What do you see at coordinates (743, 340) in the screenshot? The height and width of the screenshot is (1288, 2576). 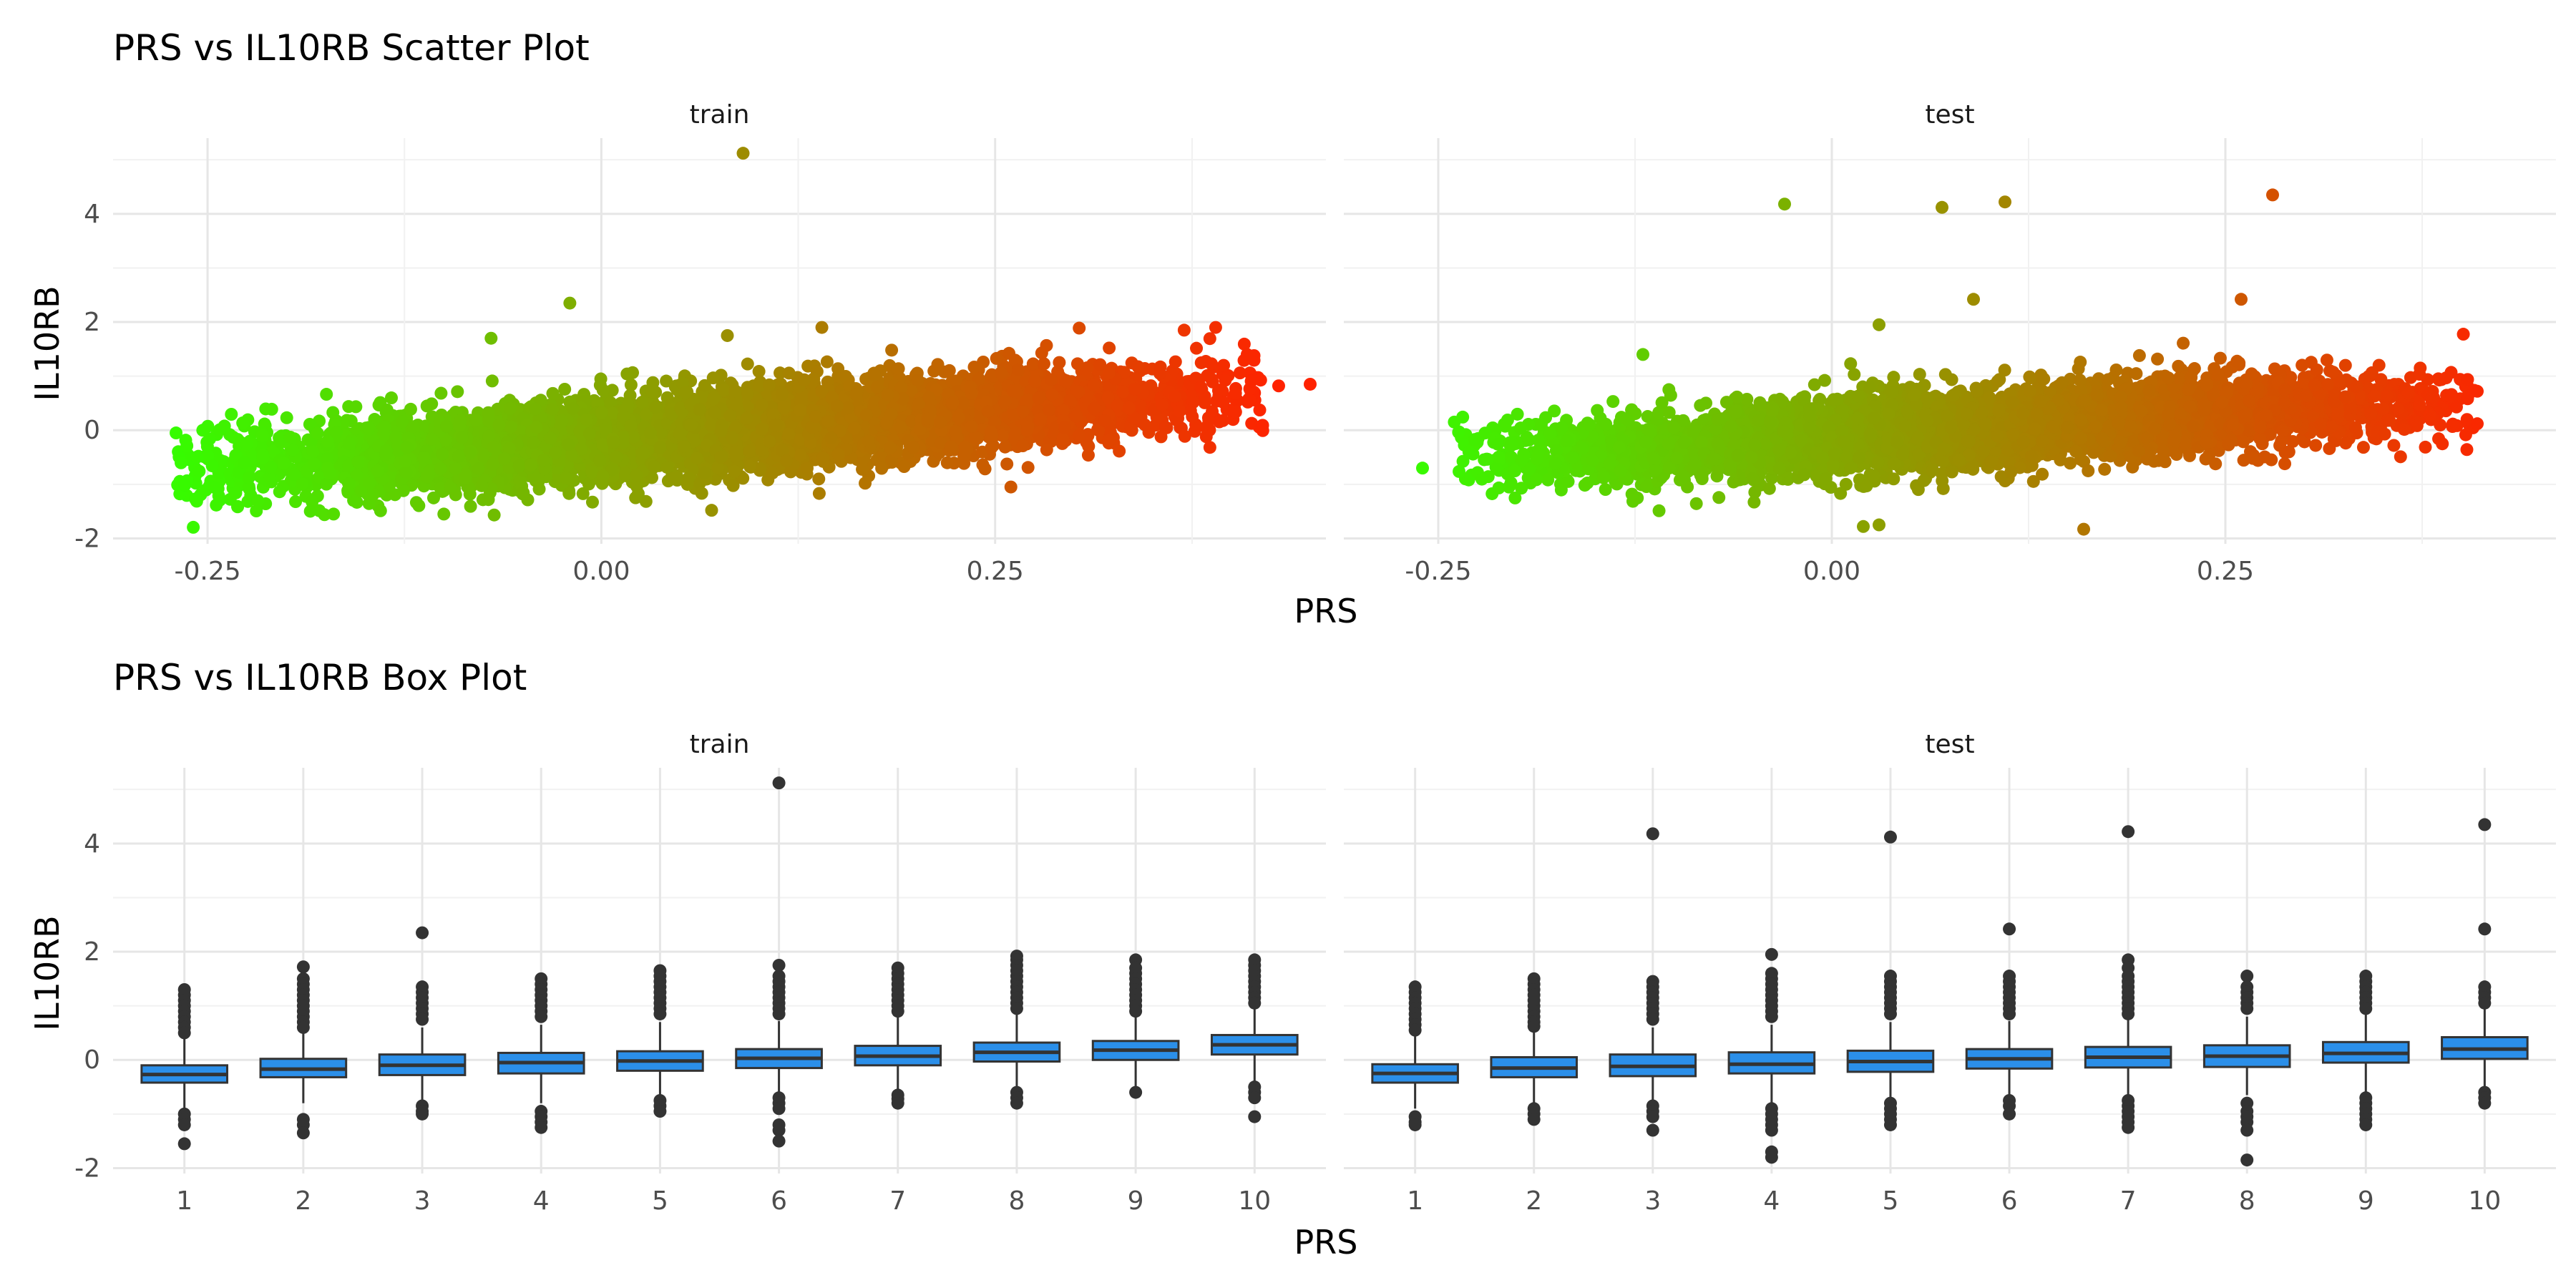 I see `scatter-points-train` at bounding box center [743, 340].